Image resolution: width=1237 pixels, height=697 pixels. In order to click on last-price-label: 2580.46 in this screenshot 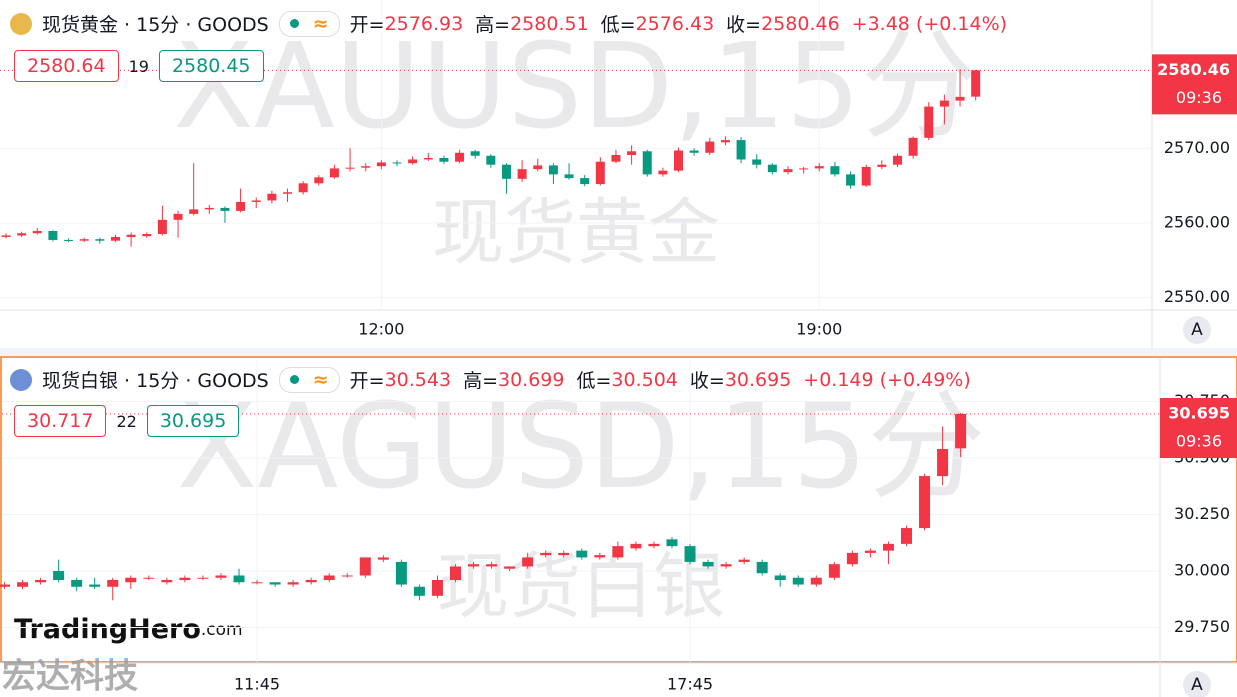, I will do `click(1193, 69)`.